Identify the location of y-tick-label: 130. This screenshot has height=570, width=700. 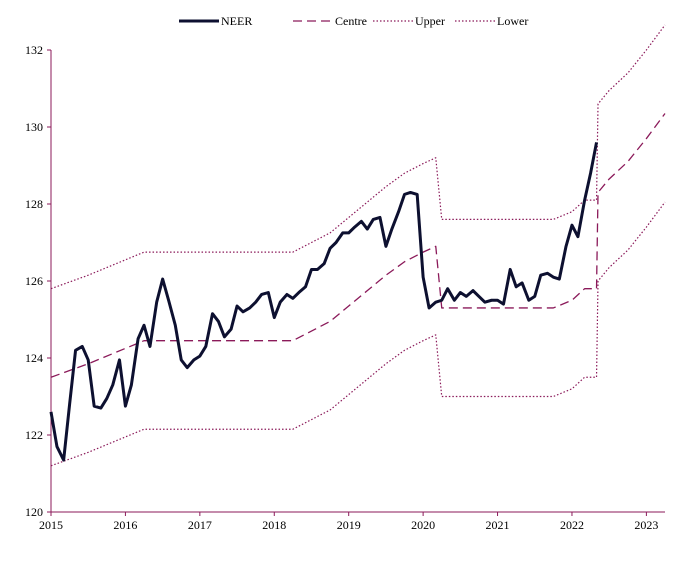
(34, 127).